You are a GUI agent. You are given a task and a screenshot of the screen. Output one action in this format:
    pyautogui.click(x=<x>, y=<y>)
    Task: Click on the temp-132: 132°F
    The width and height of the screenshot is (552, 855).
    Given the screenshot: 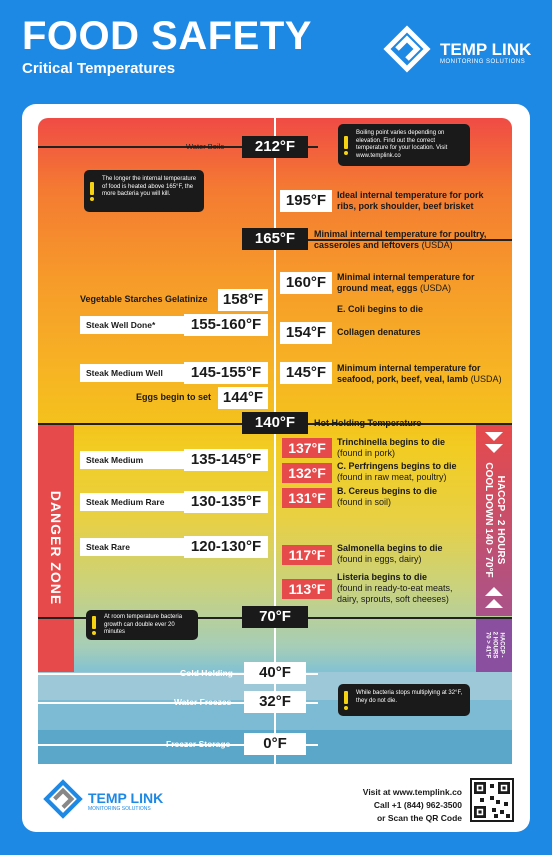 What is the action you would take?
    pyautogui.click(x=307, y=473)
    